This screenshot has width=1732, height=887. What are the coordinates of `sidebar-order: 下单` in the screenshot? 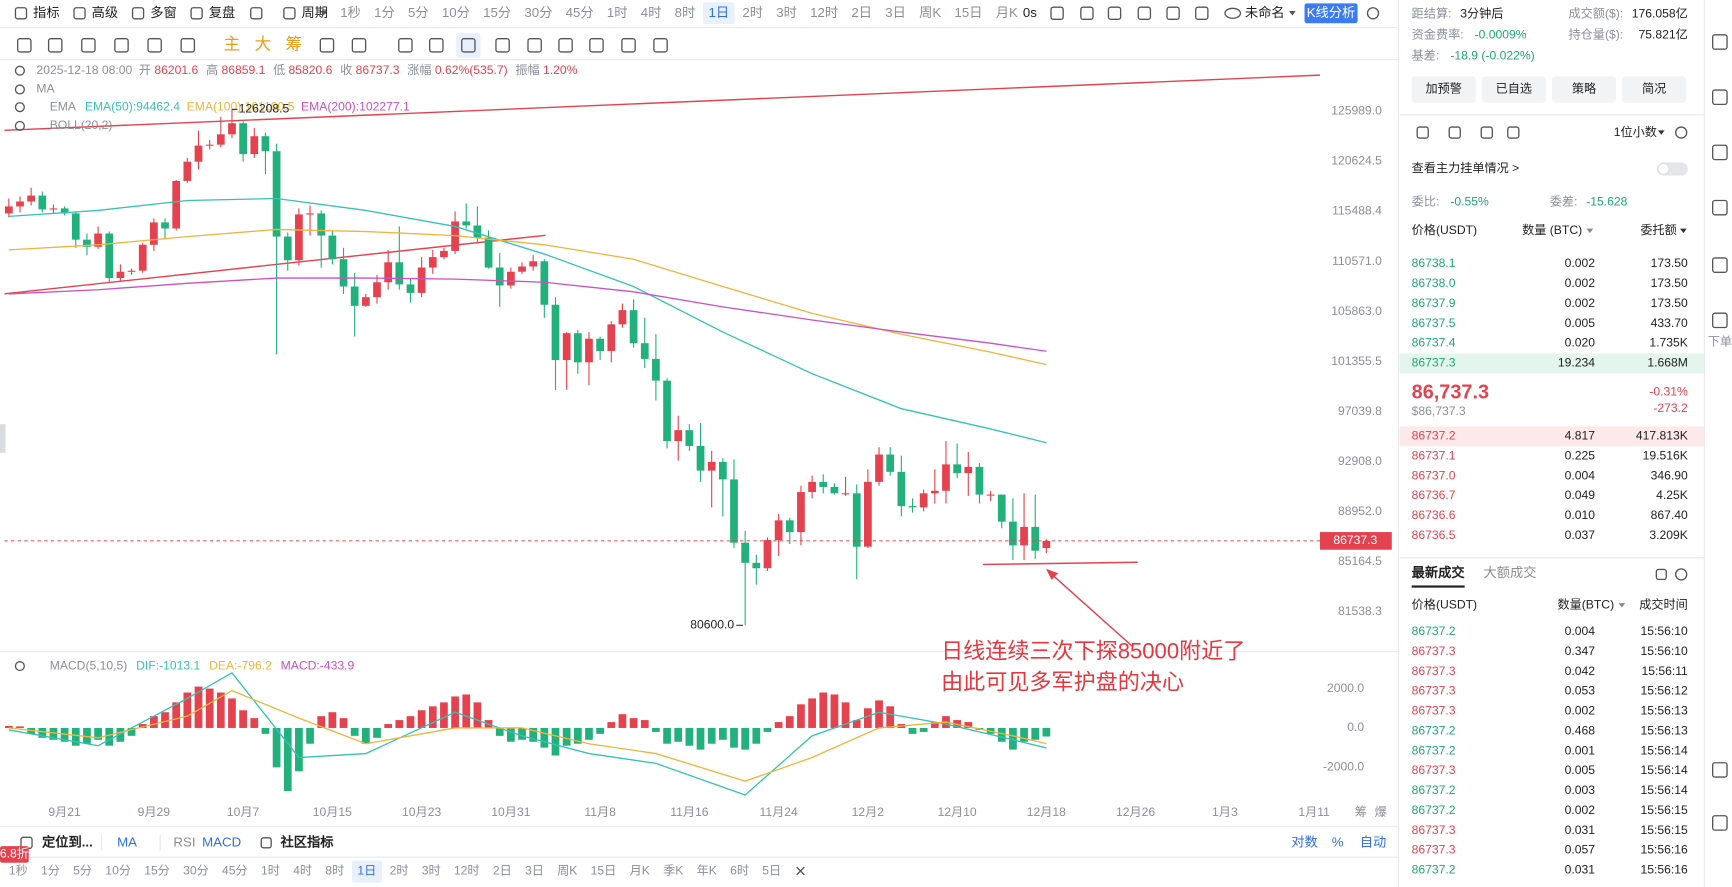 It's located at (1720, 342).